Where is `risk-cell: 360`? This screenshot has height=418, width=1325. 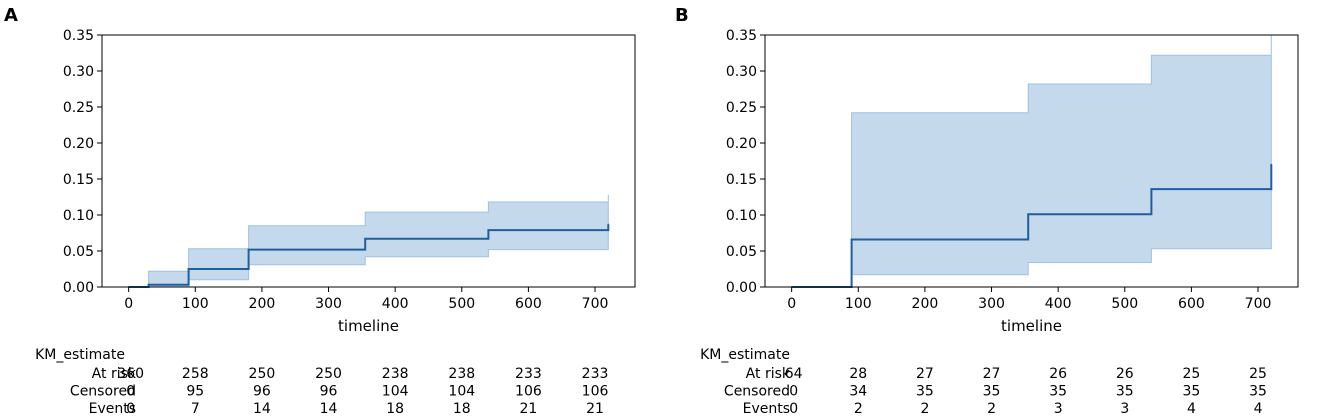
risk-cell: 360 is located at coordinates (130, 374).